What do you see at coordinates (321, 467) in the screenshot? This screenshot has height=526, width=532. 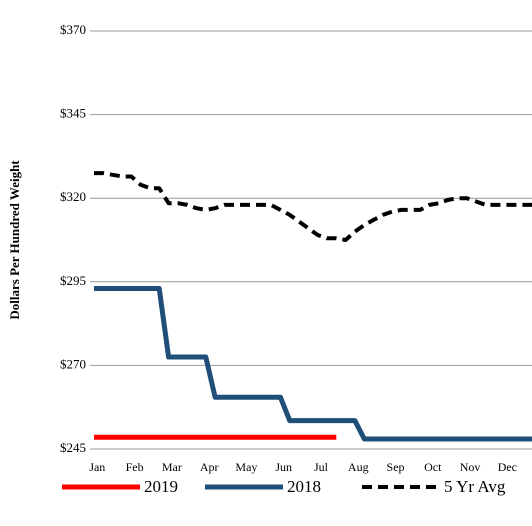 I see `x-tick-label: Jul` at bounding box center [321, 467].